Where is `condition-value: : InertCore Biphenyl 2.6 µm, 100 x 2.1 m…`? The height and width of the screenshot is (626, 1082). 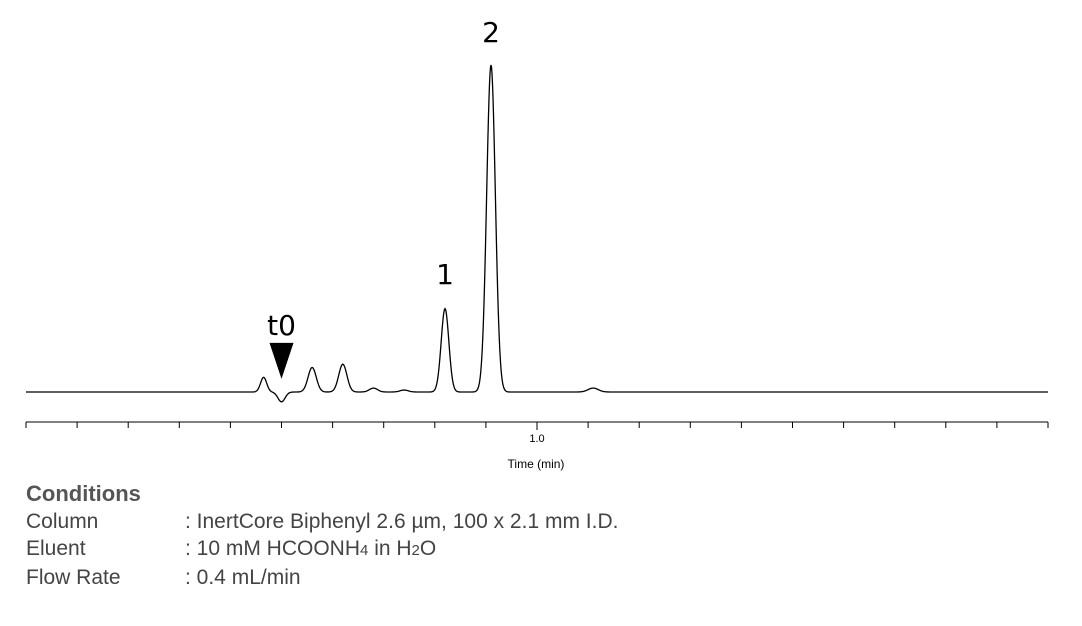 condition-value: : InertCore Biphenyl 2.6 µm, 100 x 2.1 m… is located at coordinates (402, 521).